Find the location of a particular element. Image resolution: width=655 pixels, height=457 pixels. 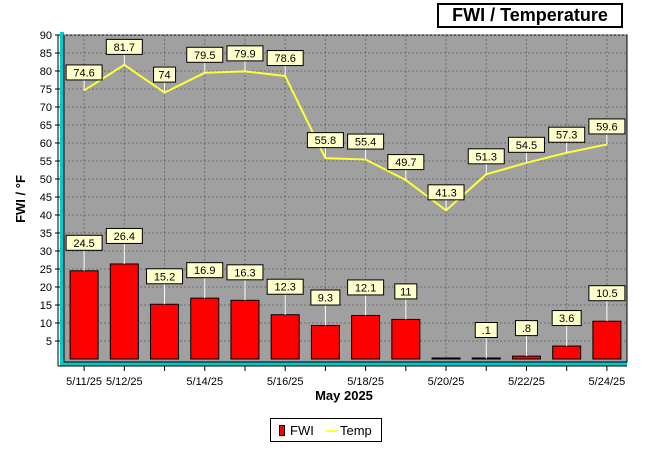

fwi-legend-label: FWI is located at coordinates (302, 430).